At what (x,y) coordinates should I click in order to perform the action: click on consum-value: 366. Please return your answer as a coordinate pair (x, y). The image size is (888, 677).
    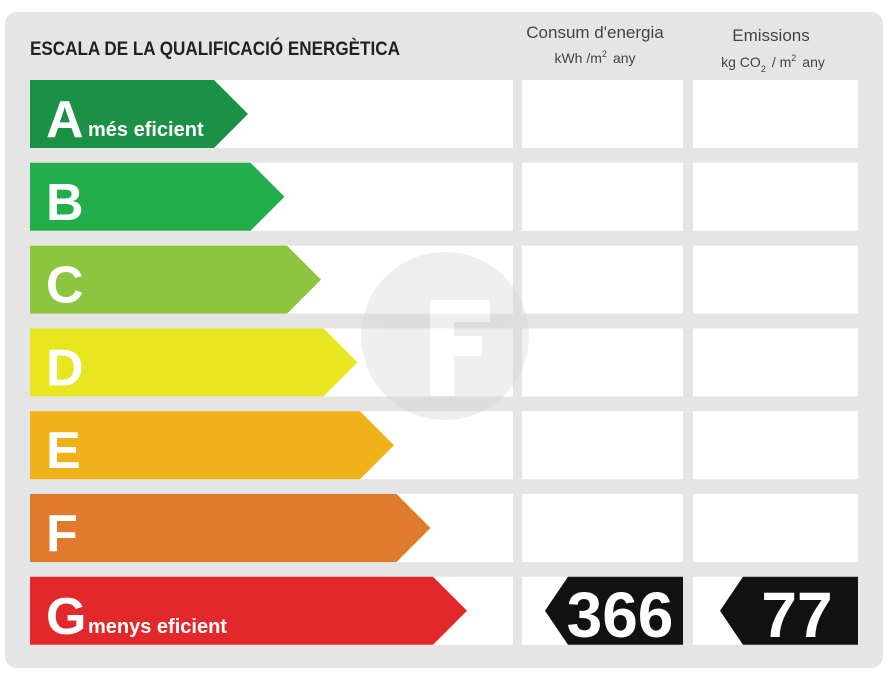
    Looking at the image, I should click on (620, 615).